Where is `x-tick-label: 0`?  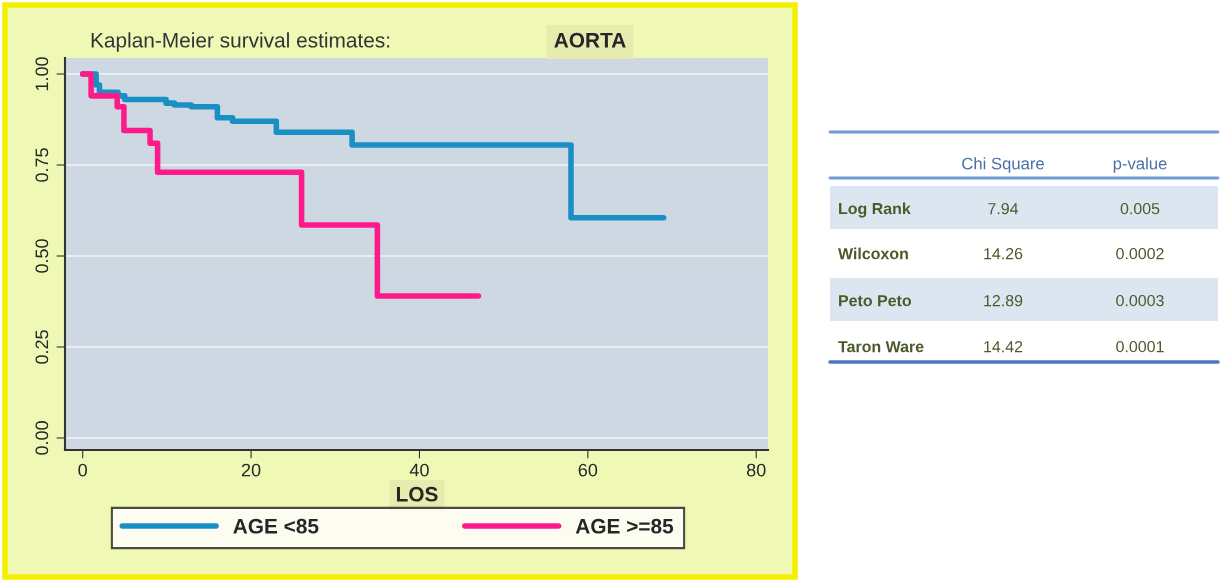
x-tick-label: 0 is located at coordinates (82, 470).